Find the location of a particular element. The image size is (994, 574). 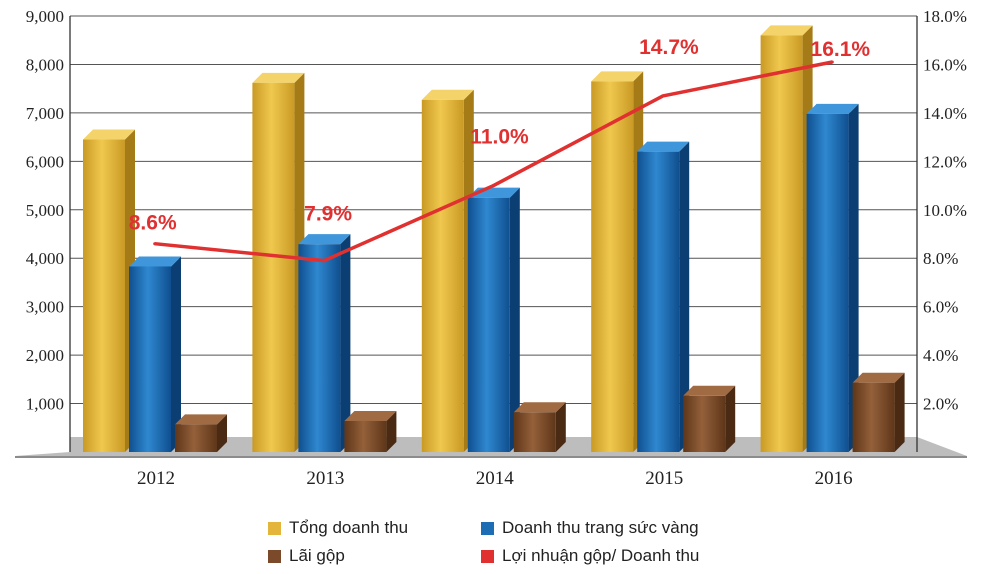

x-tick-label: 2015 is located at coordinates (664, 478).